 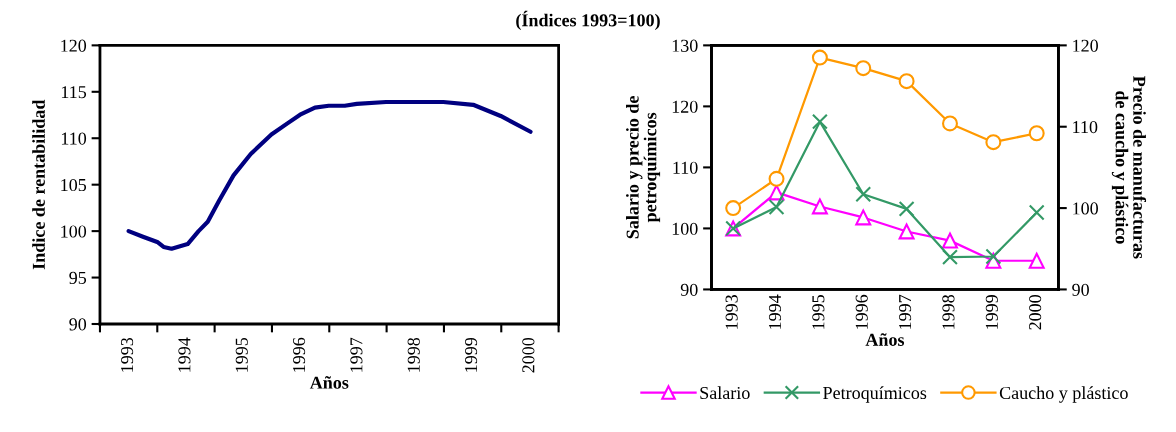 What do you see at coordinates (1080, 289) in the screenshot?
I see `y2-tick-label: 90` at bounding box center [1080, 289].